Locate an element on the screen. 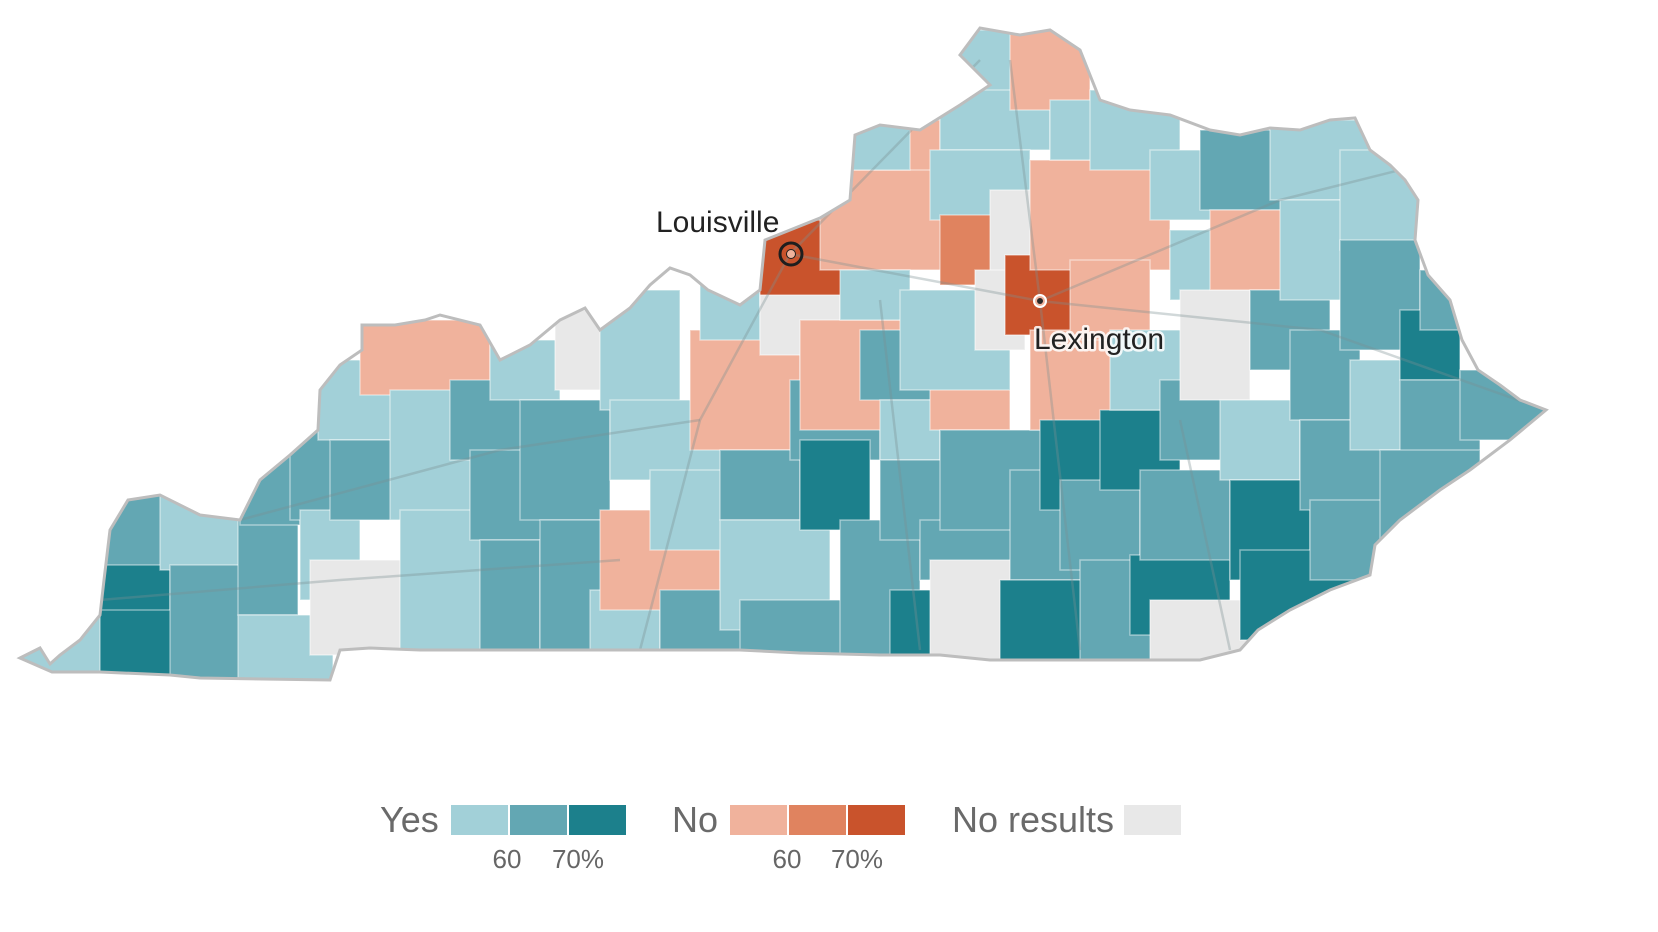 This screenshot has height=932, width=1658. city-label-louisville: Louisville is located at coordinates (717, 222).